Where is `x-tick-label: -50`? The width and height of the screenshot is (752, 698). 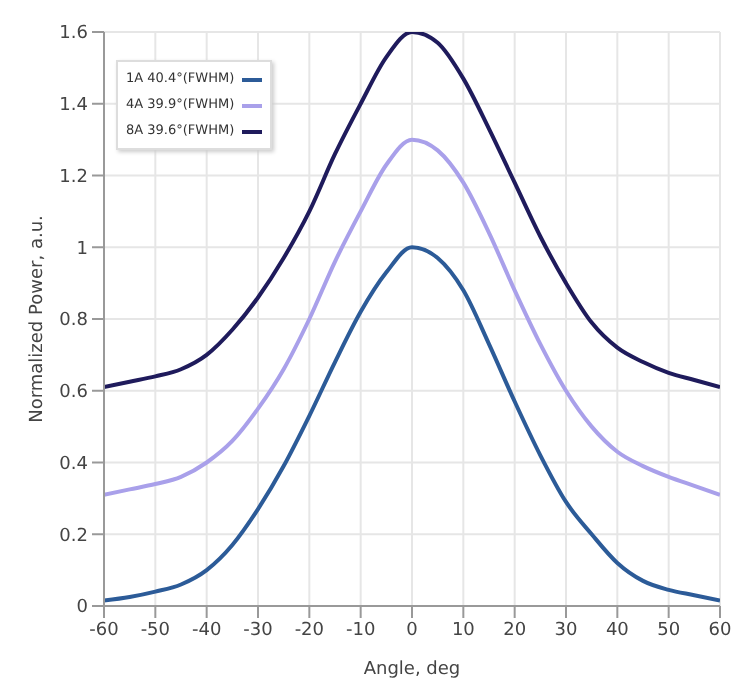
x-tick-label: -50 is located at coordinates (155, 630).